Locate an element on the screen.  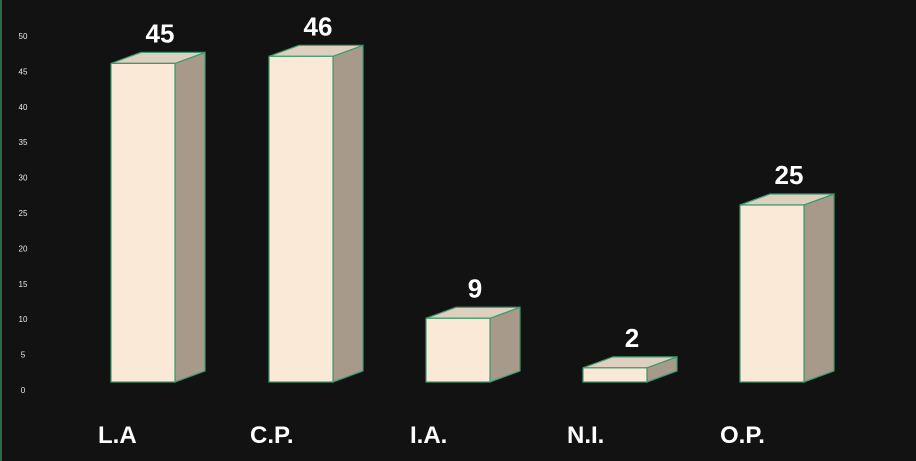
y-tick-label: 25 is located at coordinates (23, 213).